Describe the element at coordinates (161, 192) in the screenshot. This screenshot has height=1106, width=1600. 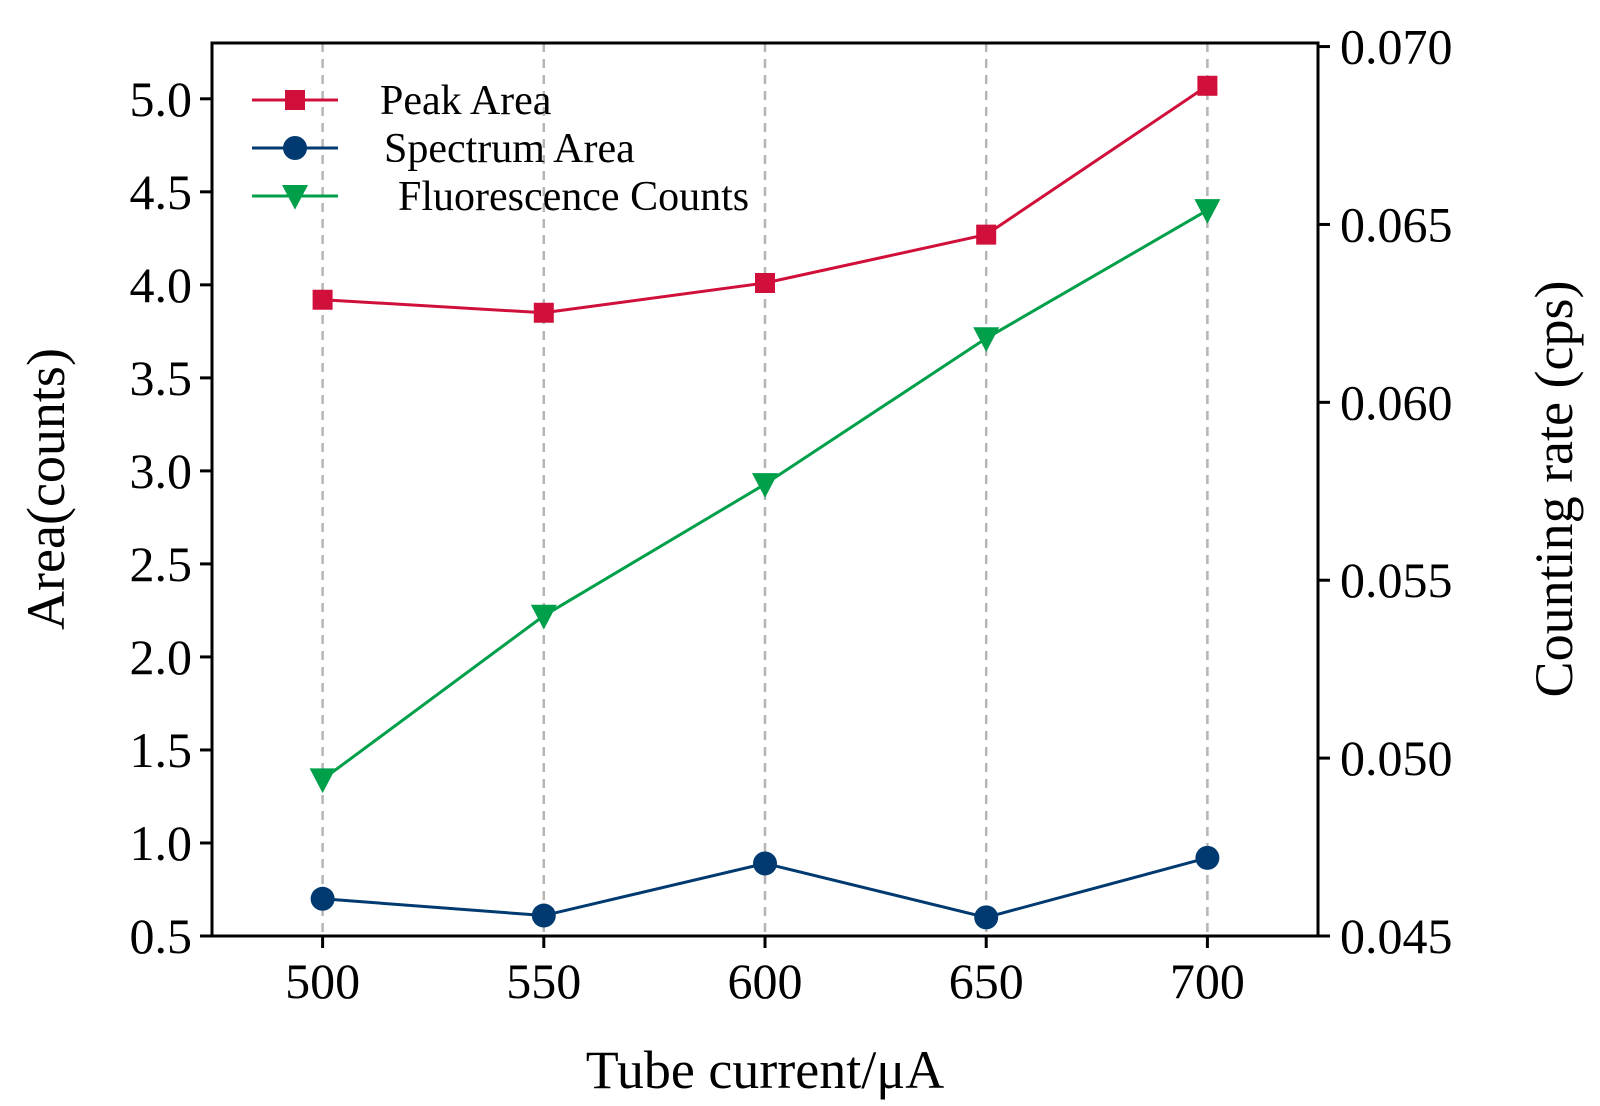
I see `left-y-tick-label: 4.5` at that location.